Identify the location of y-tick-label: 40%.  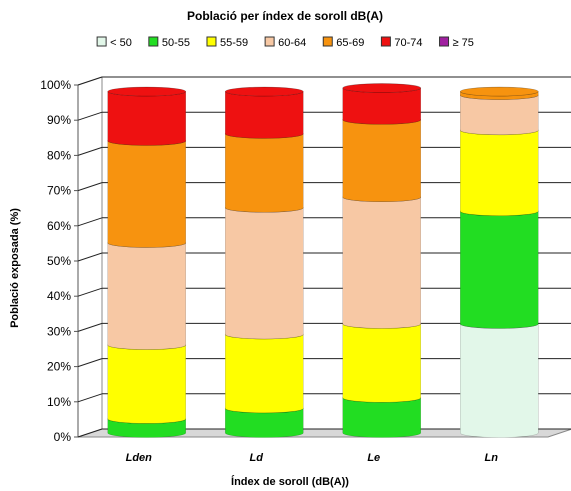
(59, 296).